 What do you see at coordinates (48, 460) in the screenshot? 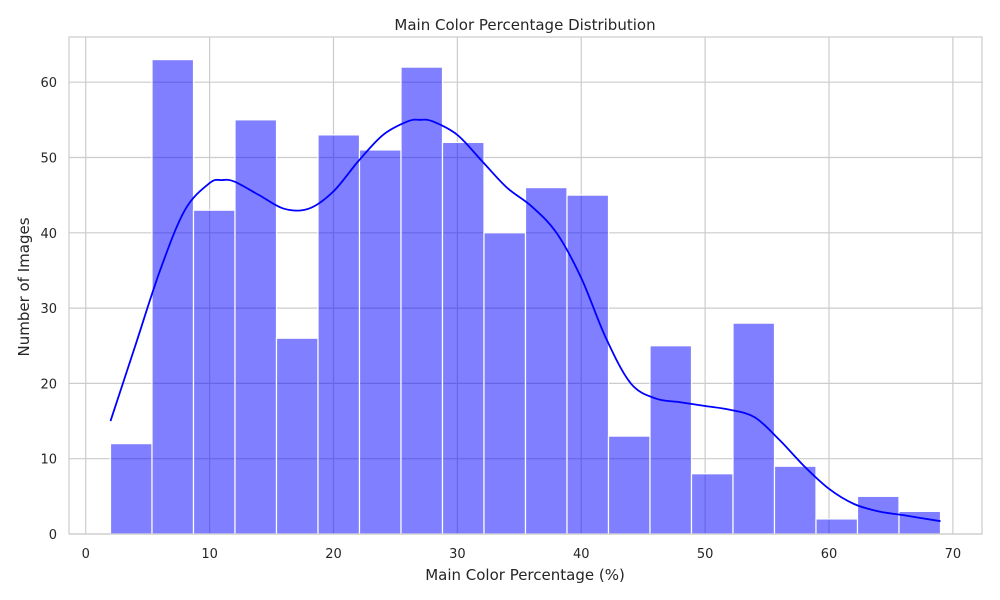
I see `y-tick-label: 10` at bounding box center [48, 460].